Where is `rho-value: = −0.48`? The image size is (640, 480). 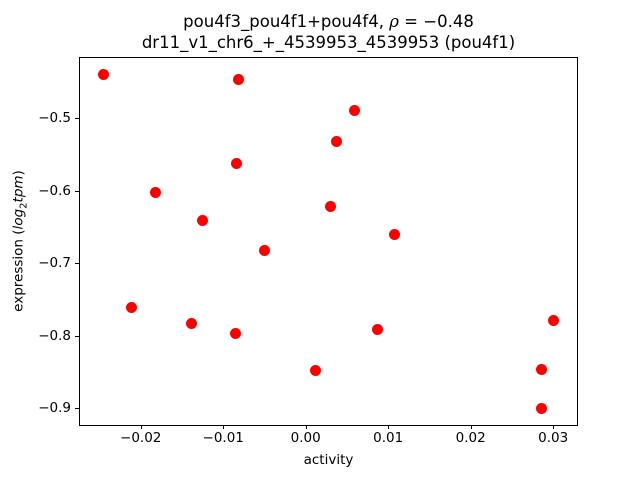 rho-value: = −0.48 is located at coordinates (436, 21).